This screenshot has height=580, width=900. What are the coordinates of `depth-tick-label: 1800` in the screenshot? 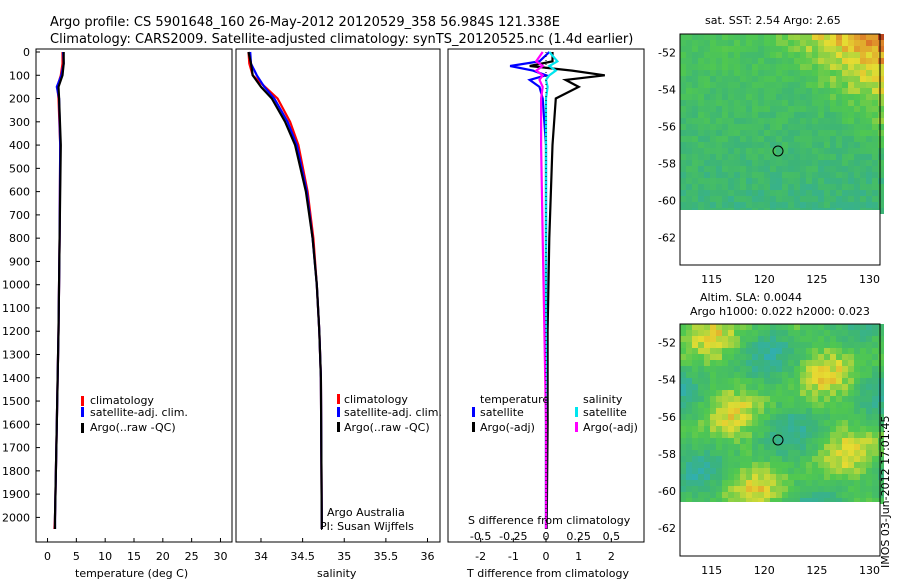 It's located at (16, 471).